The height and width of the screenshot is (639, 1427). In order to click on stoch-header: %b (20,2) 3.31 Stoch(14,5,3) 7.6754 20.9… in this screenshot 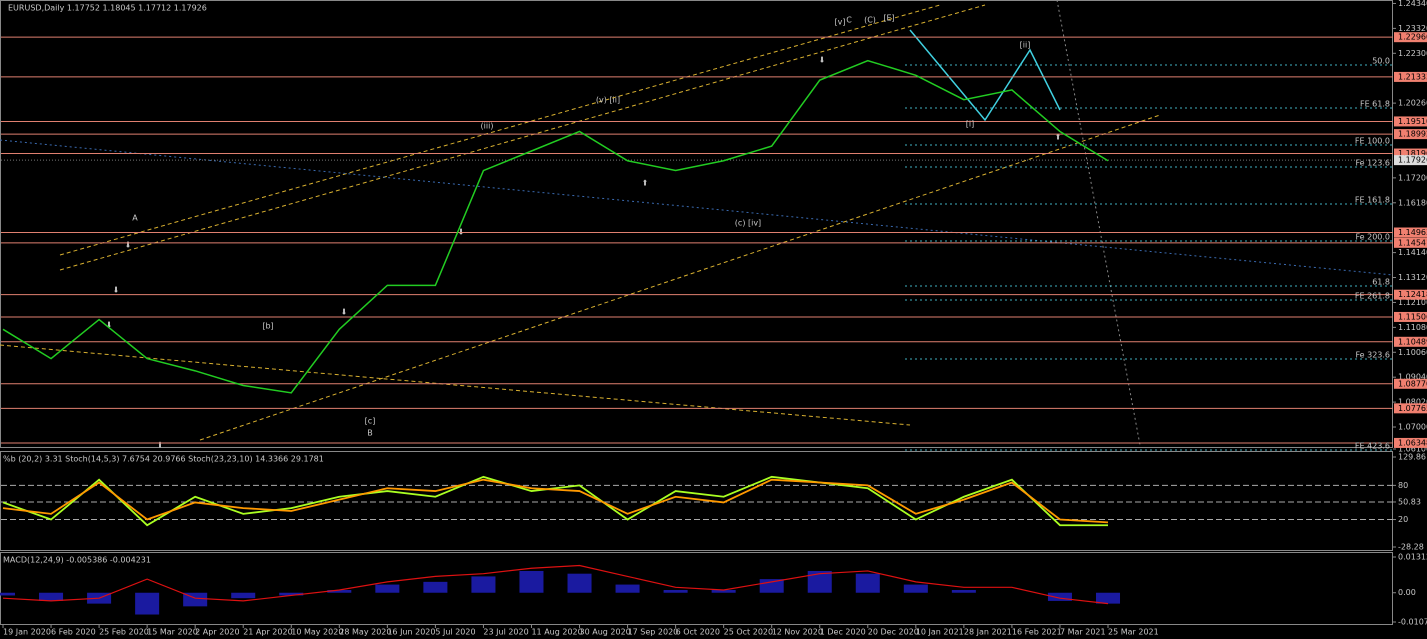, I will do `click(163, 459)`.